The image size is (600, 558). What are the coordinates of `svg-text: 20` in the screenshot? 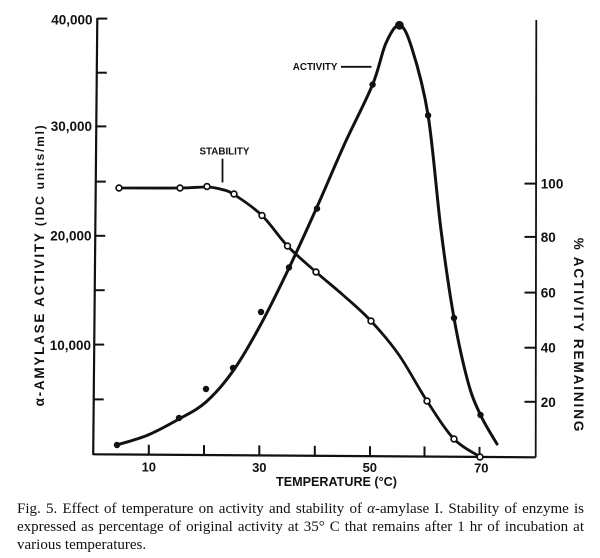 It's located at (548, 402).